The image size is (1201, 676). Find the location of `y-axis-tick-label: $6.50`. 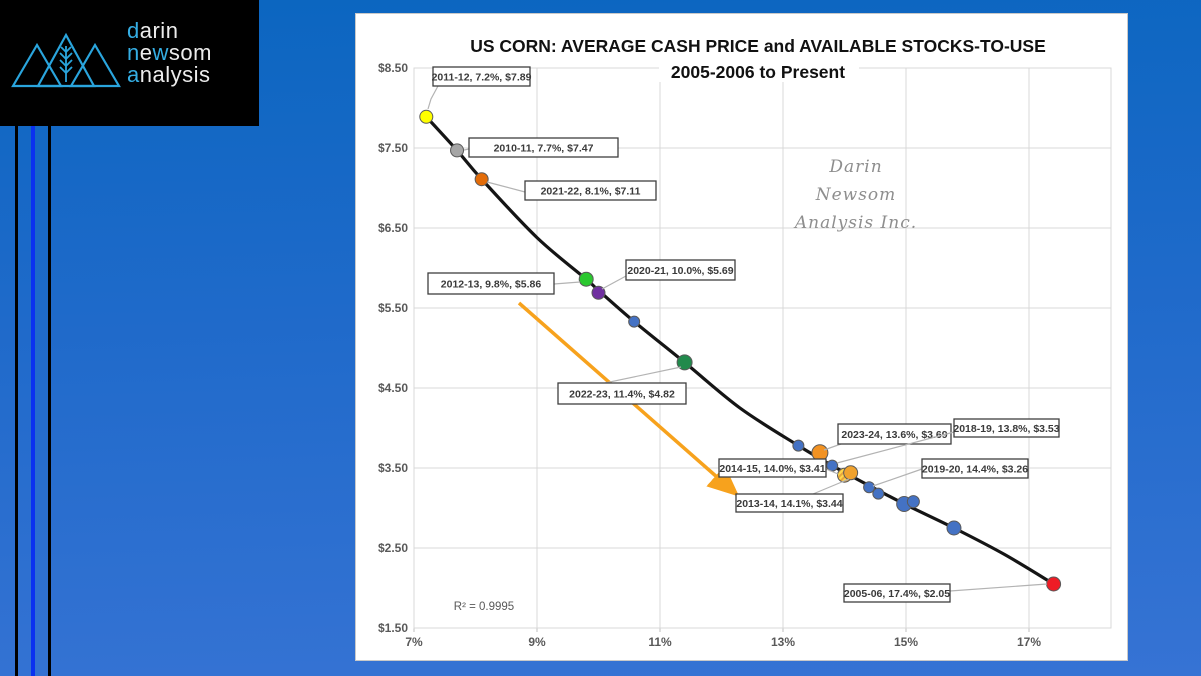

y-axis-tick-label: $6.50 is located at coordinates (393, 228).